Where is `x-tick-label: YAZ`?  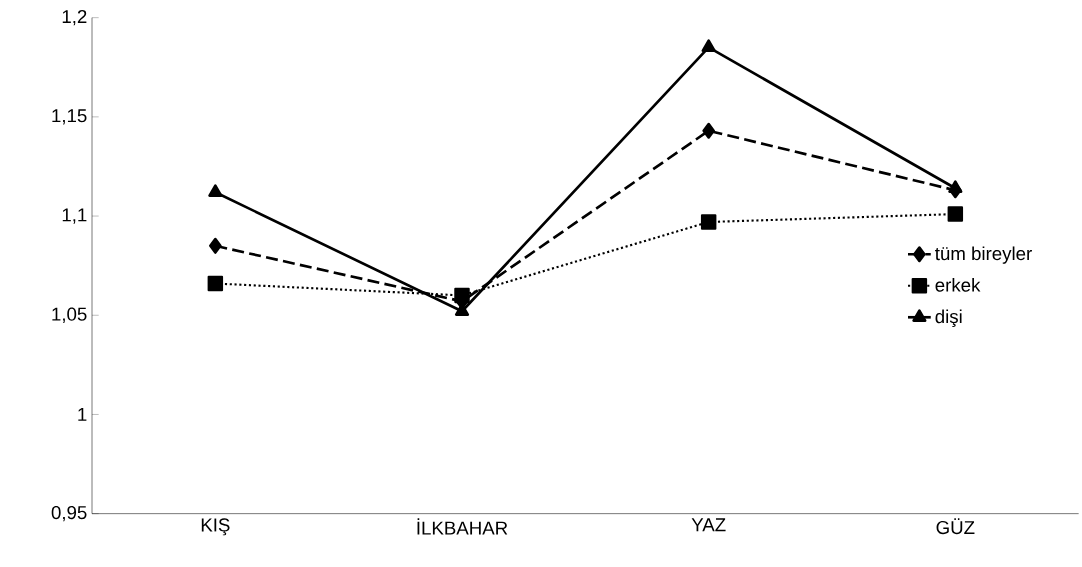 x-tick-label: YAZ is located at coordinates (708, 525).